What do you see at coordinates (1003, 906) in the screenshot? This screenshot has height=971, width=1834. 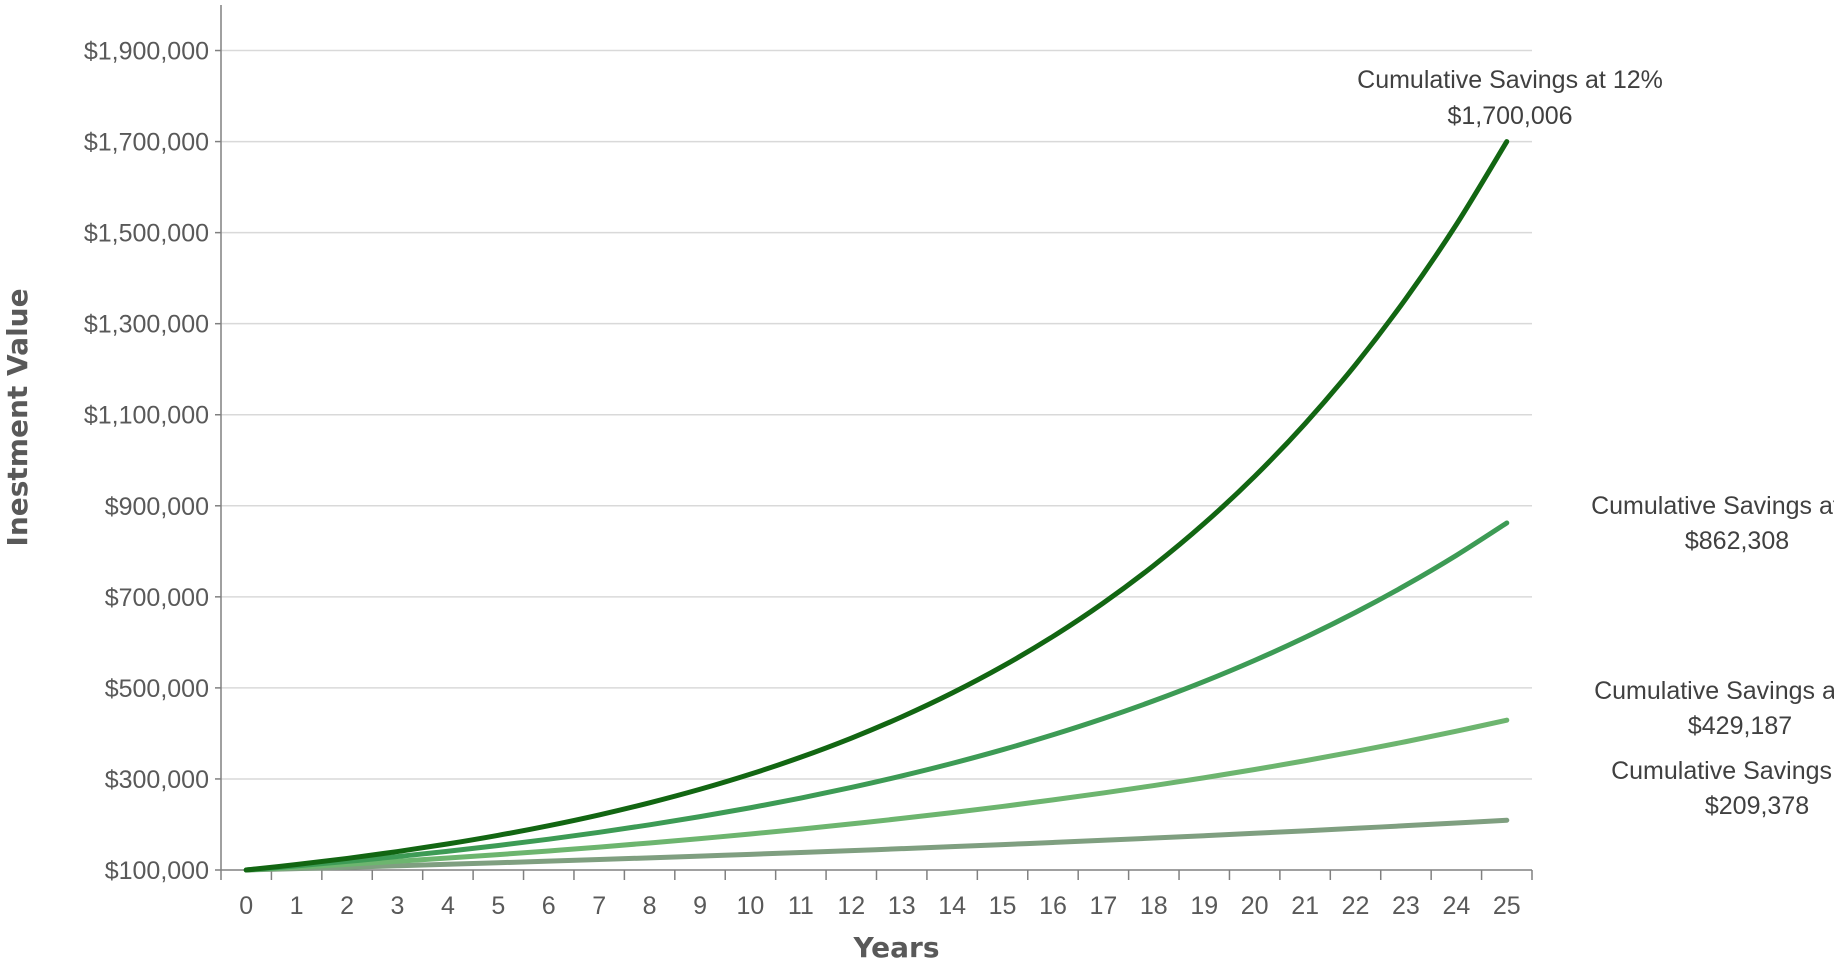 I see `x-tick-label: 15` at bounding box center [1003, 906].